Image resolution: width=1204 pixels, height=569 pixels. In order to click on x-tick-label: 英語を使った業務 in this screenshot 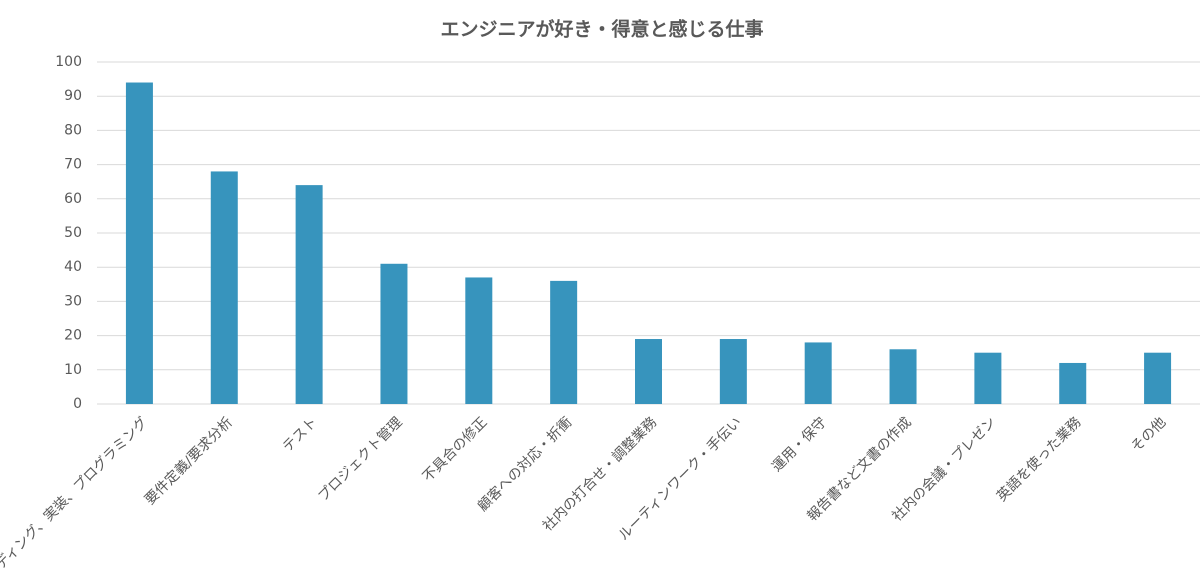, I will do `click(1038, 459)`.